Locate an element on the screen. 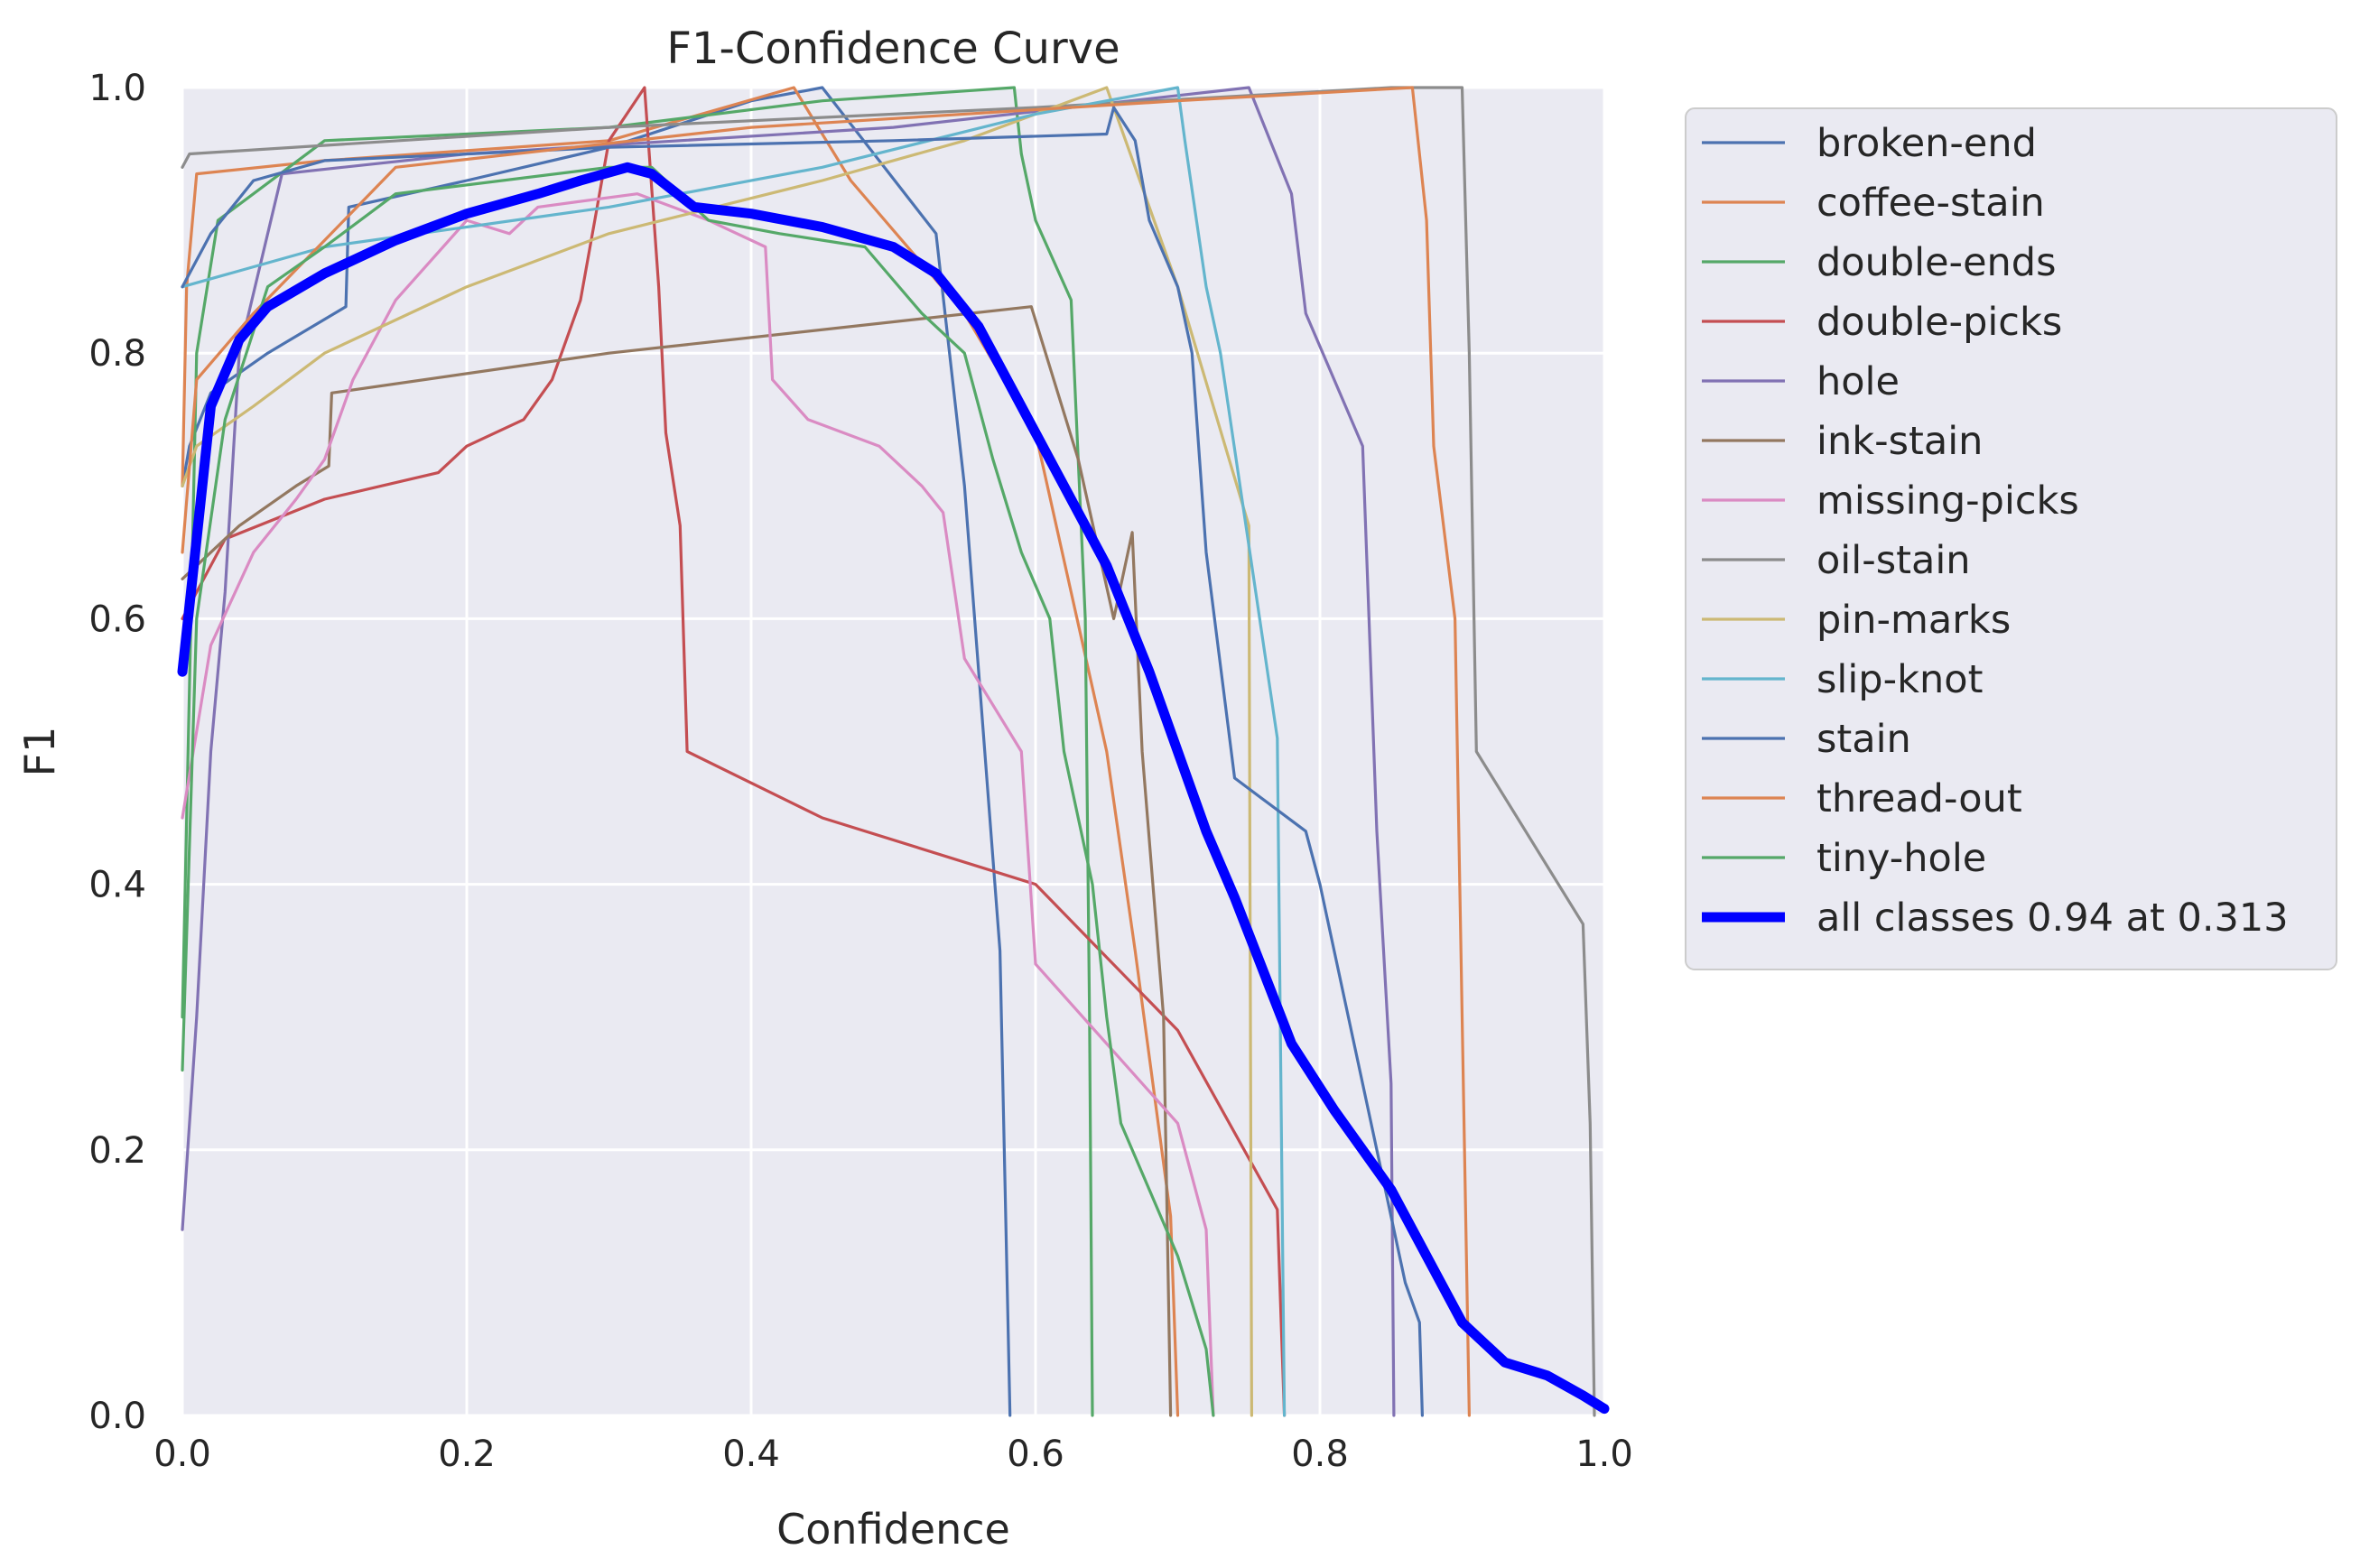 The width and height of the screenshot is (2360, 1568). legend-label: stain is located at coordinates (1864, 739).